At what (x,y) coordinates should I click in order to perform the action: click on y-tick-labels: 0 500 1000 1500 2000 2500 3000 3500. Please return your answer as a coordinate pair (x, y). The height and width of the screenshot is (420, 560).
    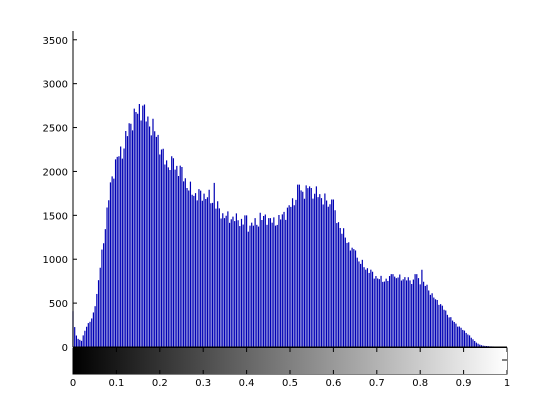
    Looking at the image, I should click on (55, 195).